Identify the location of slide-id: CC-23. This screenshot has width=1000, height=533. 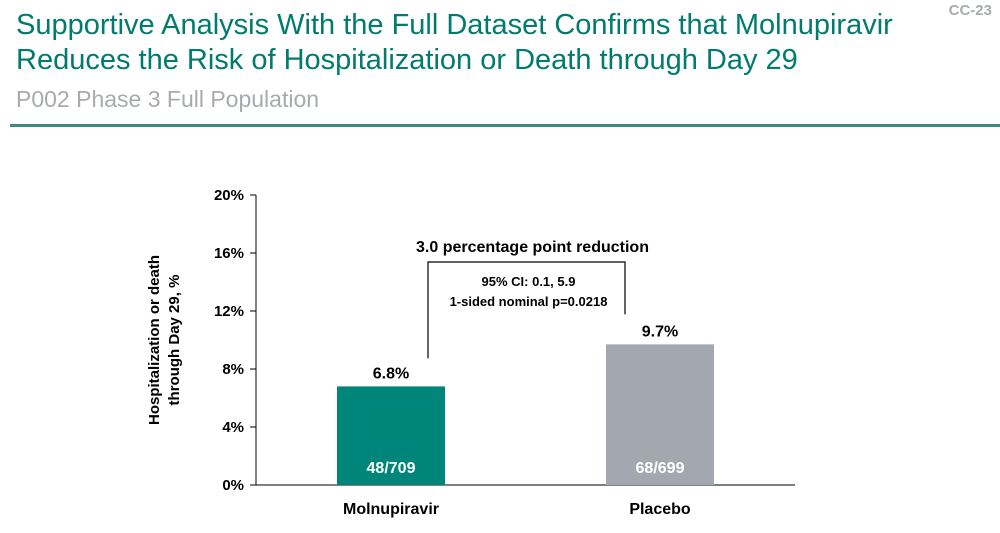
(970, 10).